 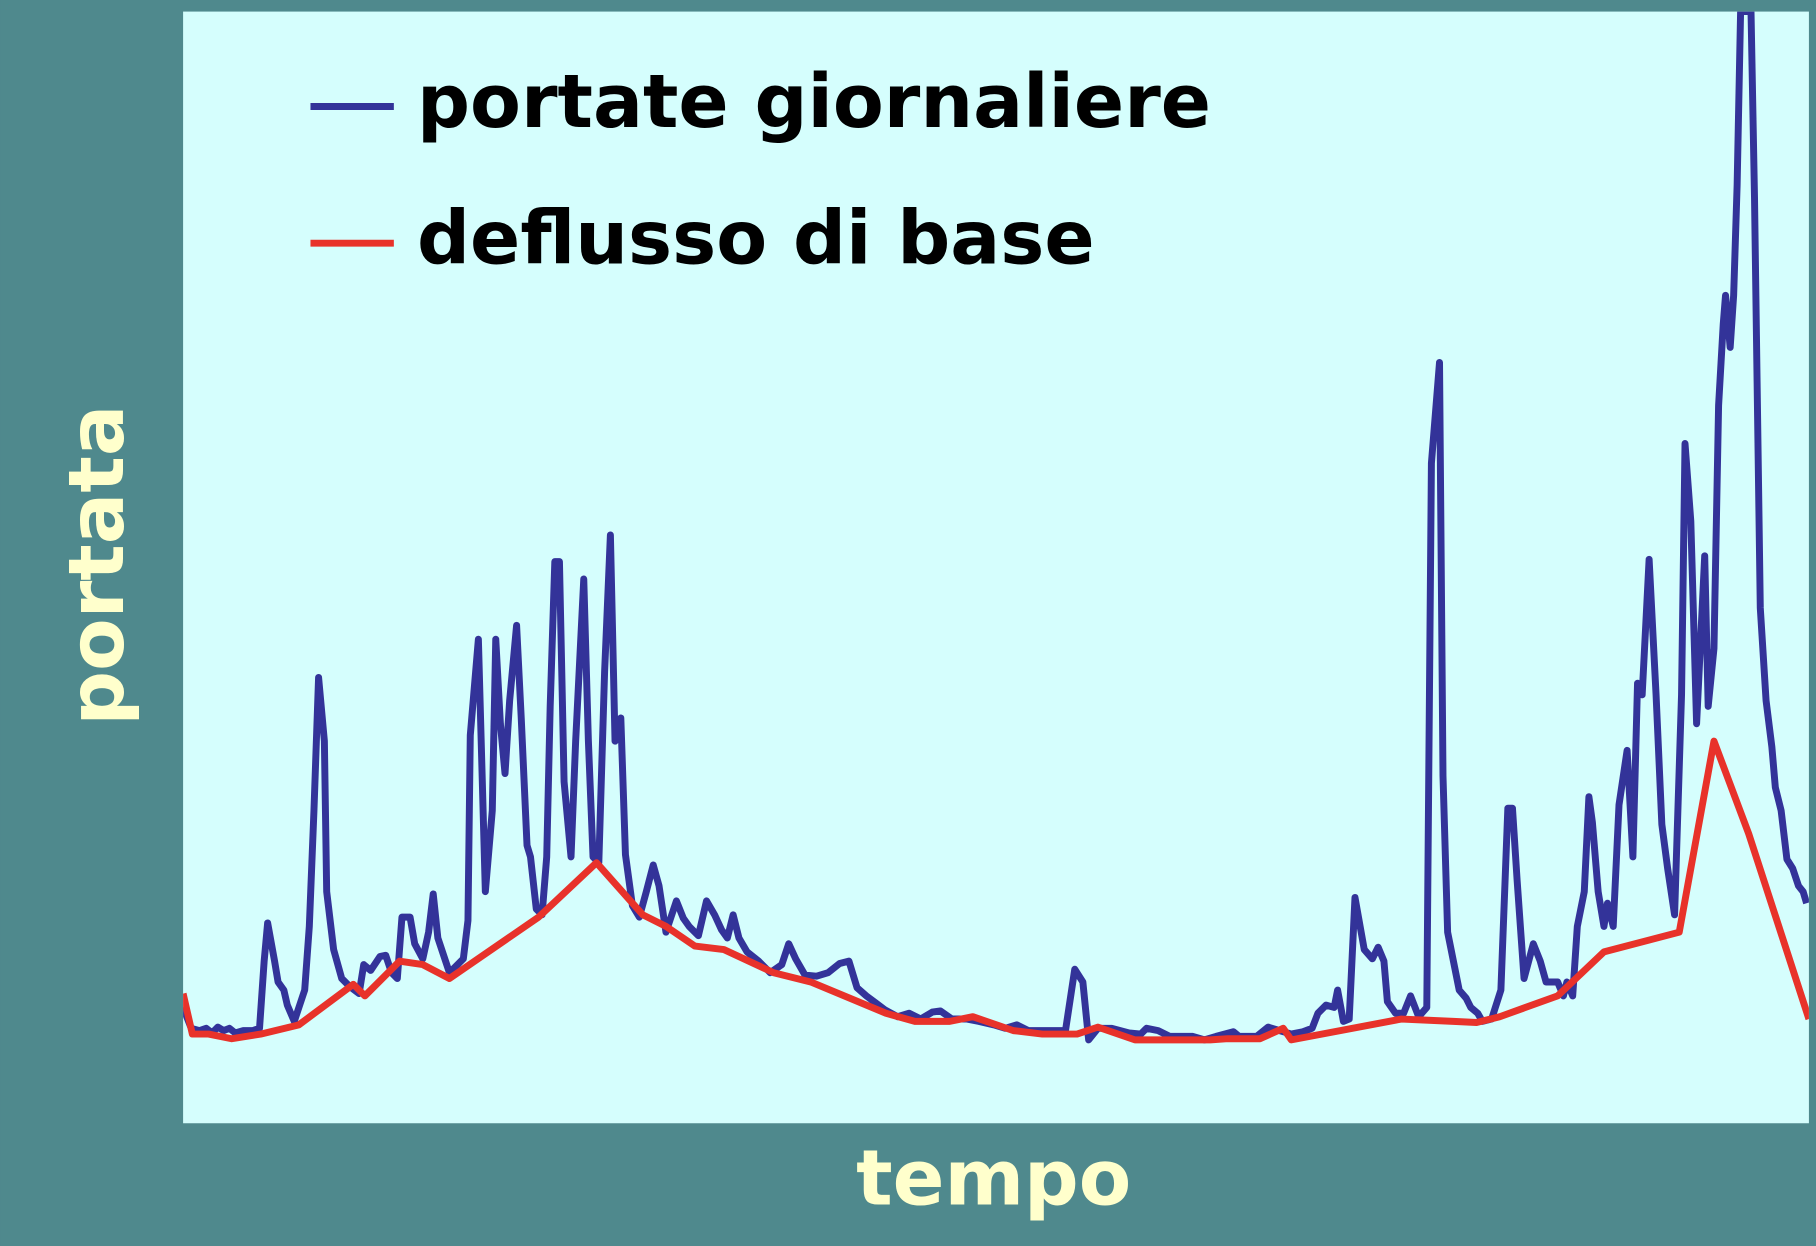 What do you see at coordinates (993, 1178) in the screenshot?
I see `x-axis-label: tempo` at bounding box center [993, 1178].